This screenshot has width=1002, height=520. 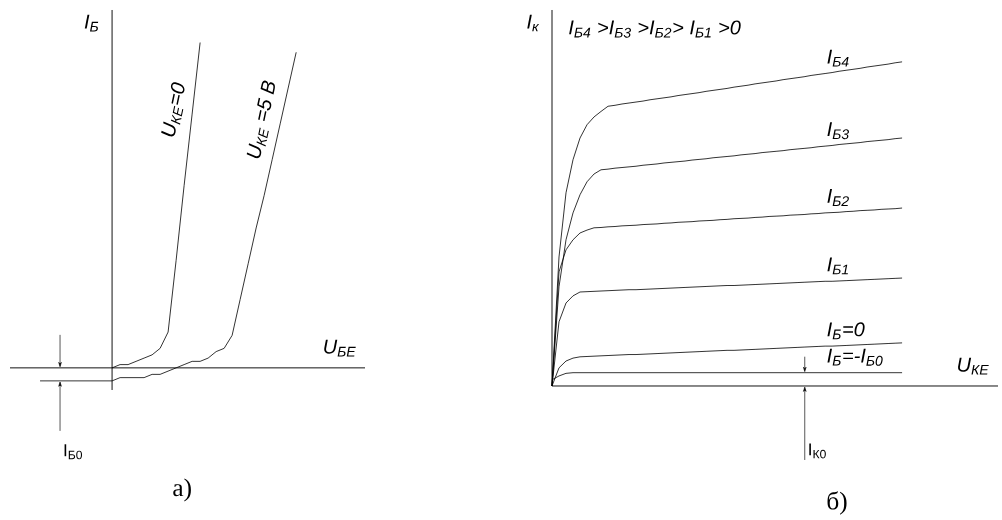 What do you see at coordinates (846, 331) in the screenshot?
I see `series-label: I$_{Б}$=0` at bounding box center [846, 331].